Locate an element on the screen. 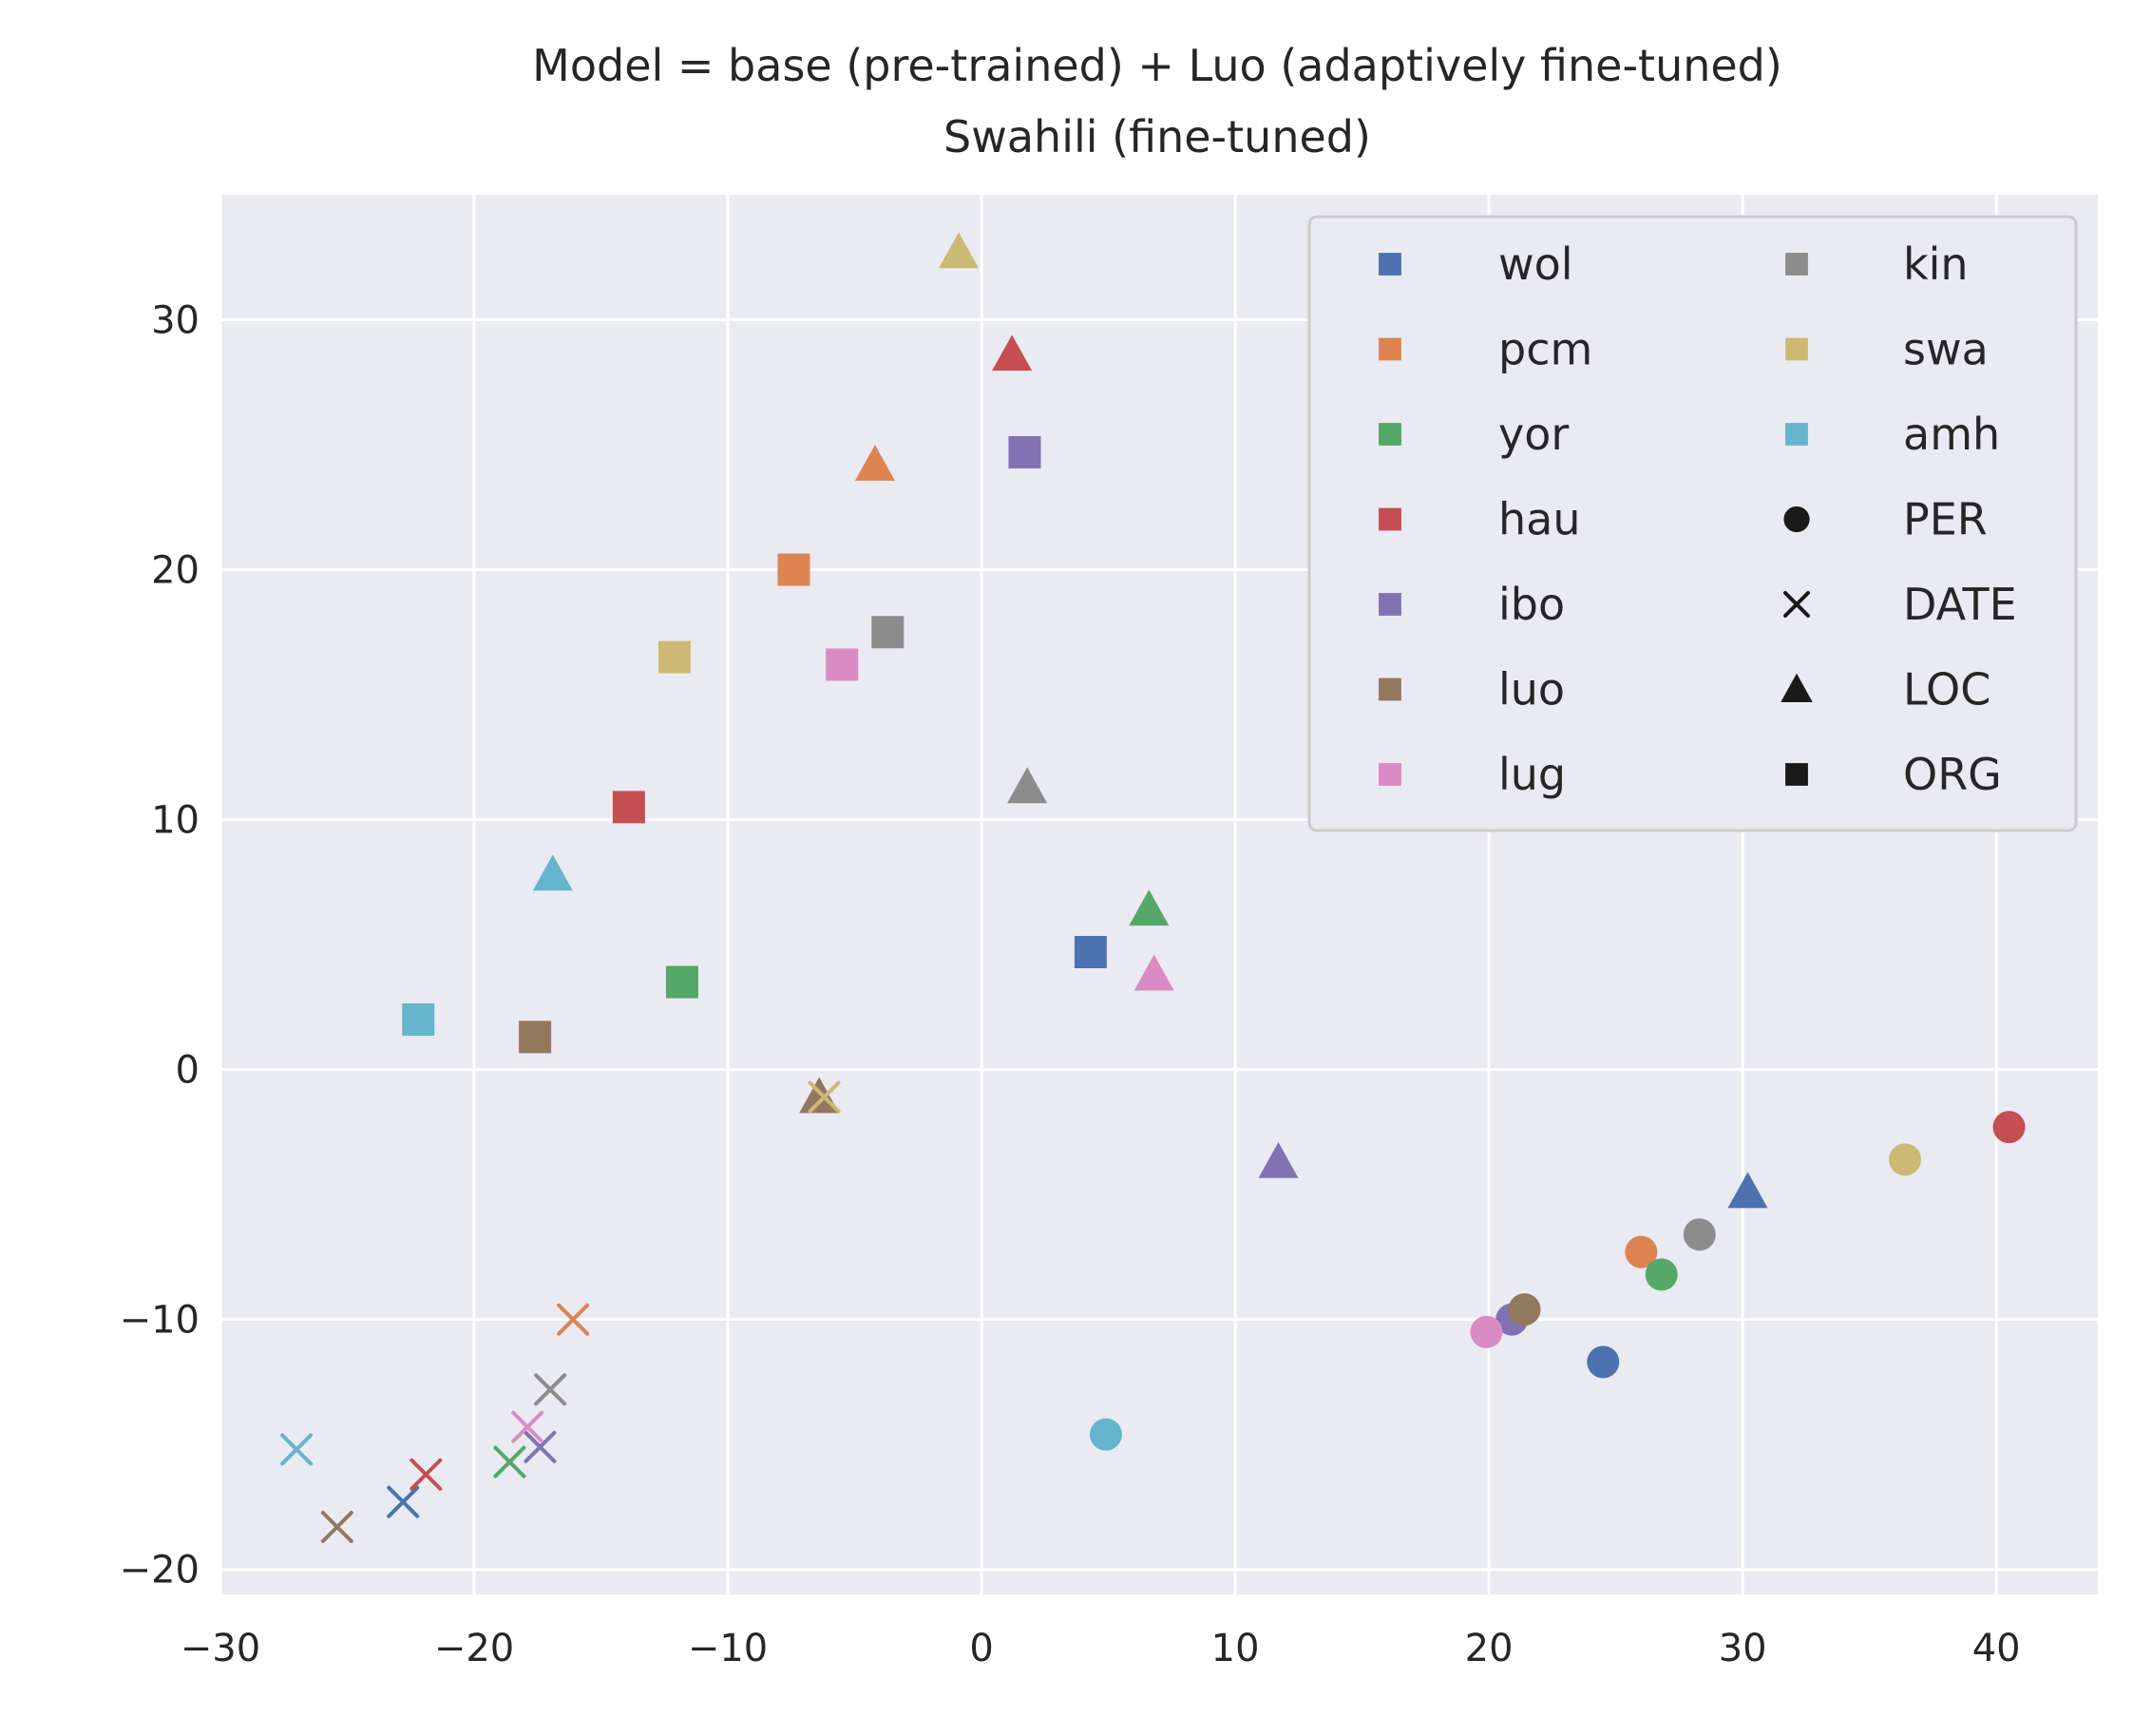 Image resolution: width=2133 pixels, height=1736 pixels. point-ibo-loc is located at coordinates (1278, 1159).